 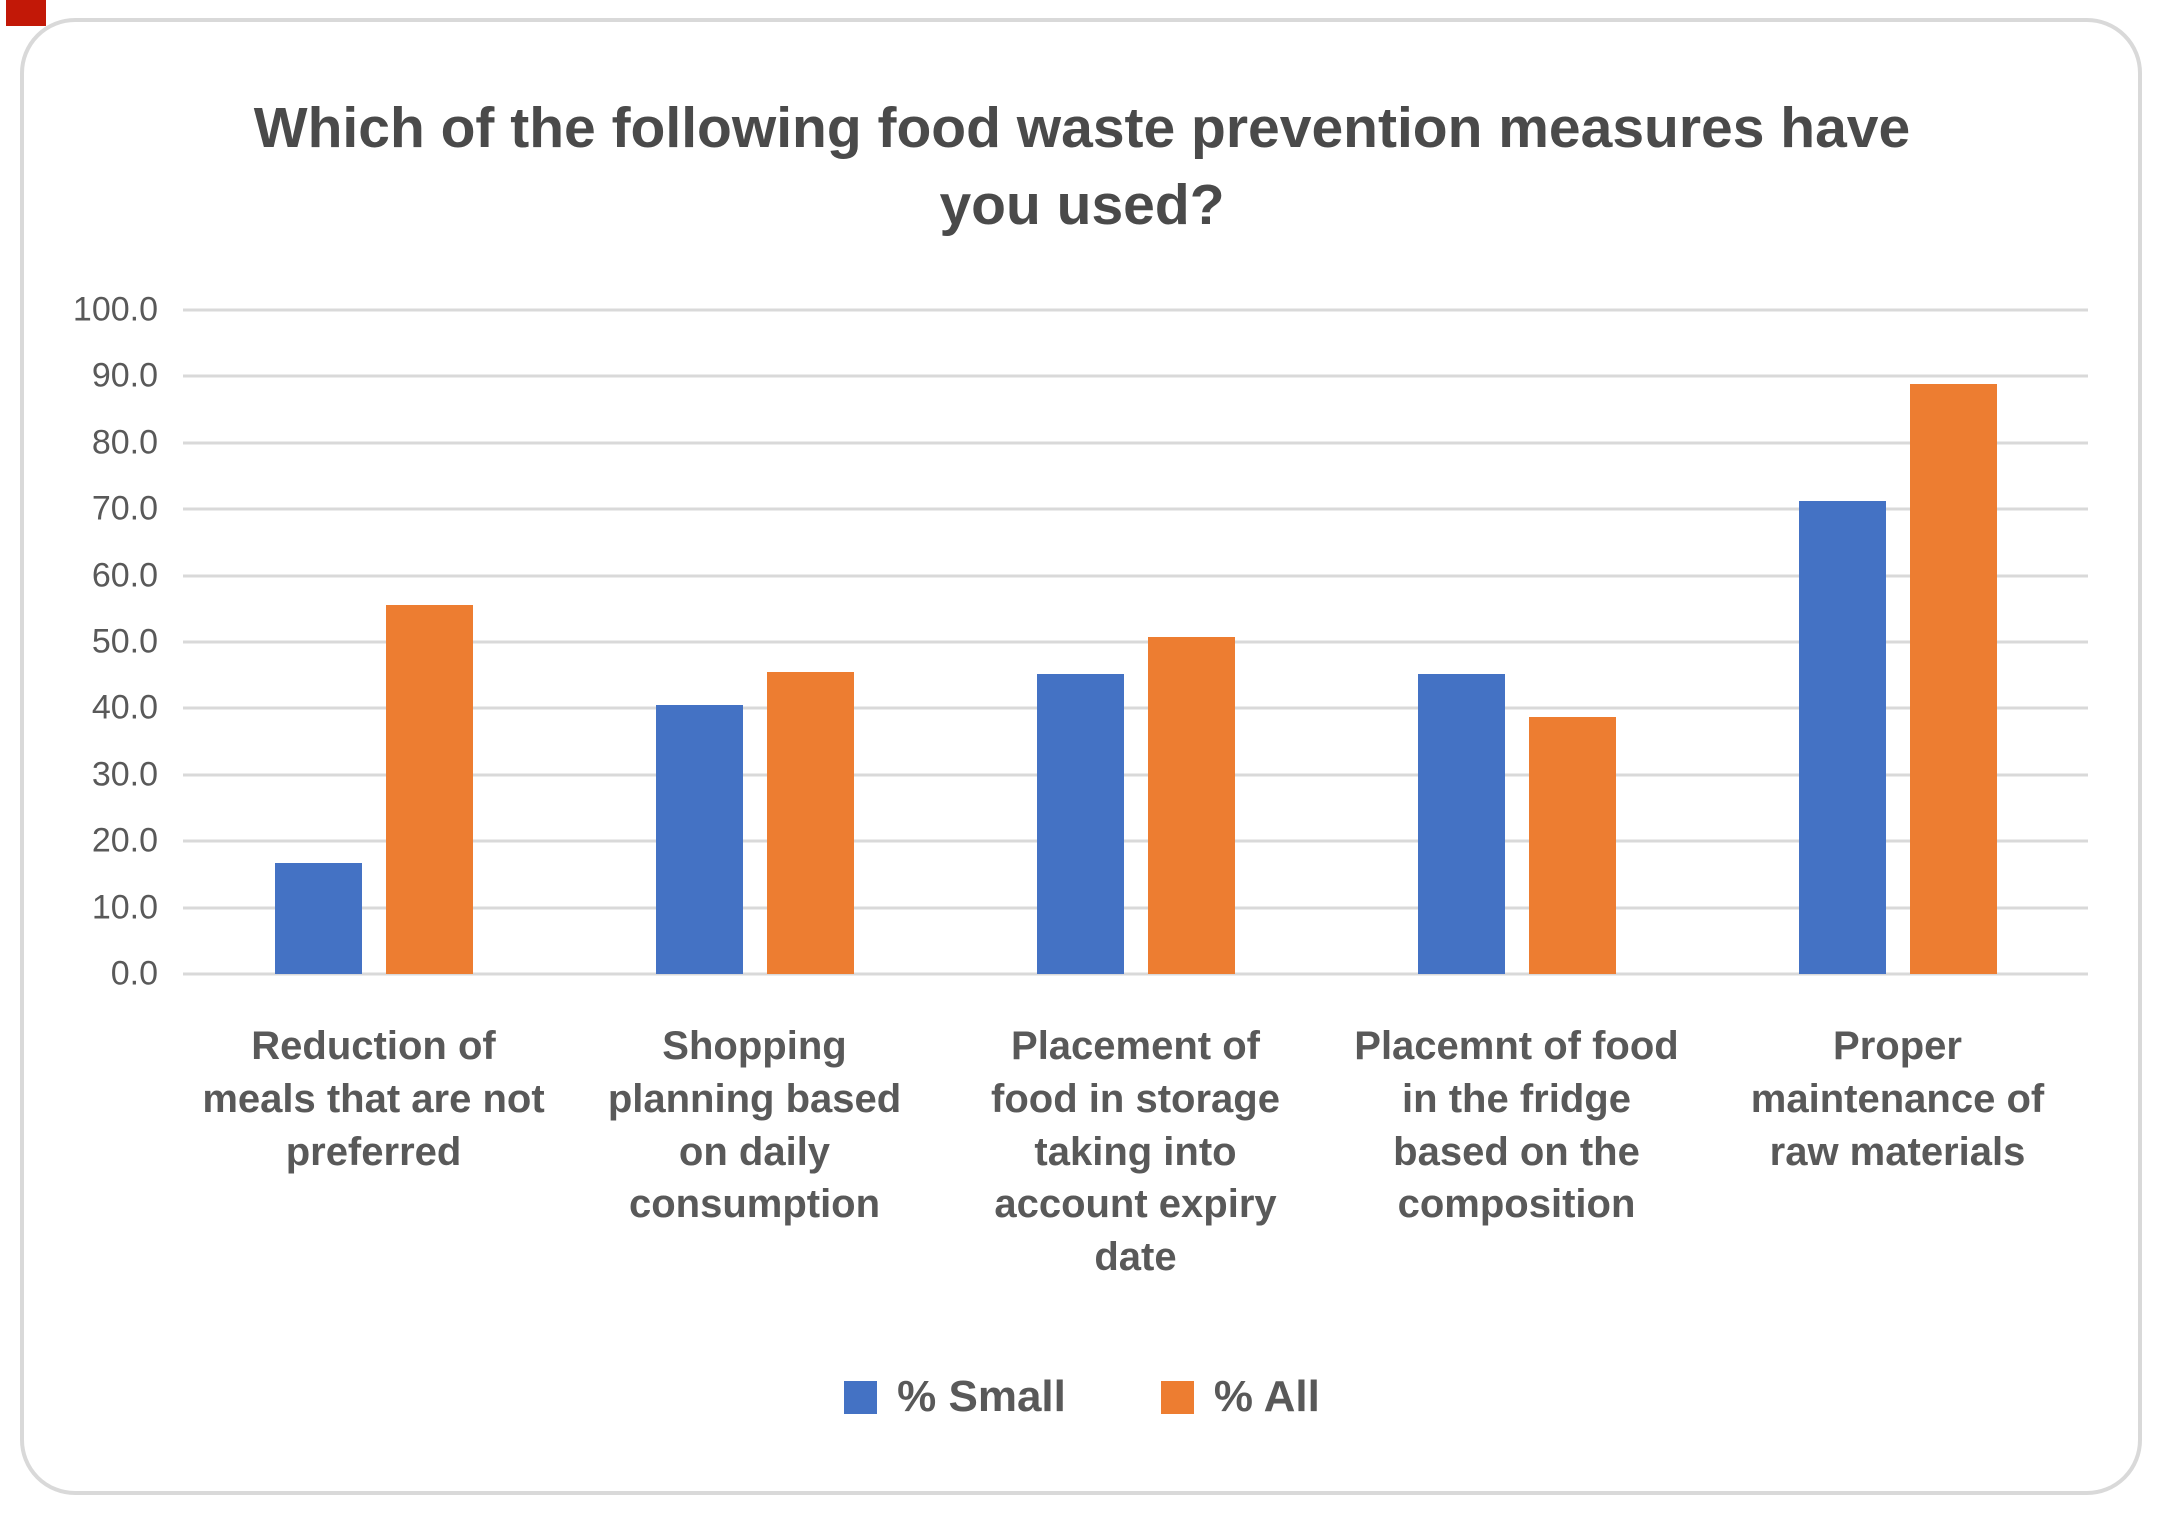 What do you see at coordinates (124, 575) in the screenshot?
I see `y-axis-tick-label: 60.0` at bounding box center [124, 575].